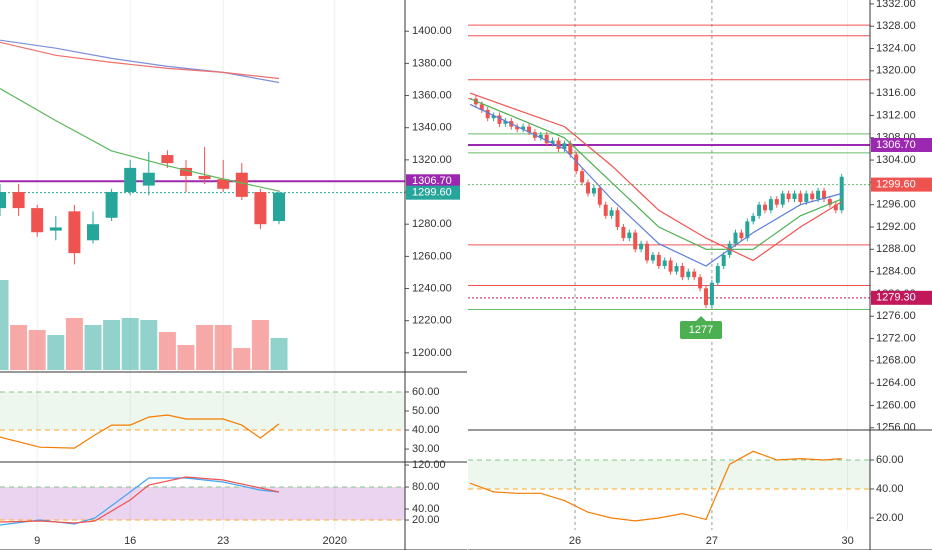 This screenshot has width=932, height=550. What do you see at coordinates (432, 288) in the screenshot?
I see `y-tick-label: 1240.00` at bounding box center [432, 288].